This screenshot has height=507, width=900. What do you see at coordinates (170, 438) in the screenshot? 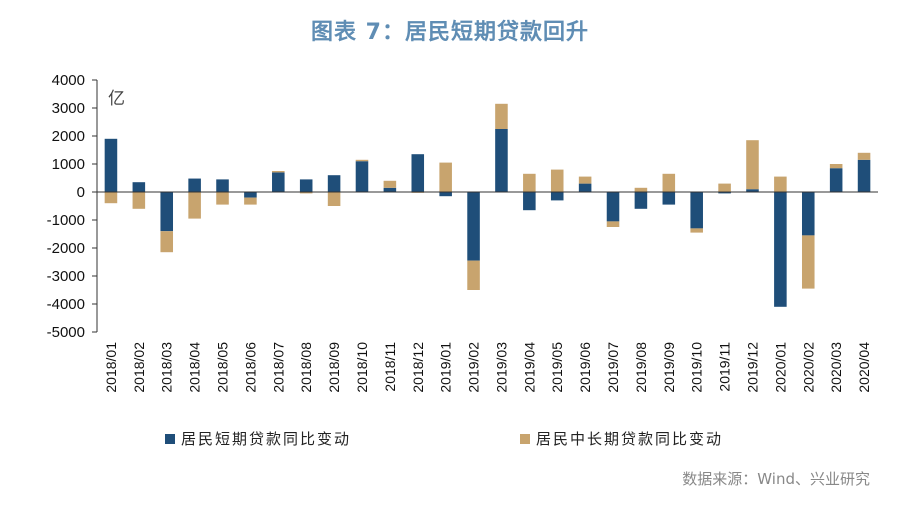
I see `legend-swatch-short` at bounding box center [170, 438].